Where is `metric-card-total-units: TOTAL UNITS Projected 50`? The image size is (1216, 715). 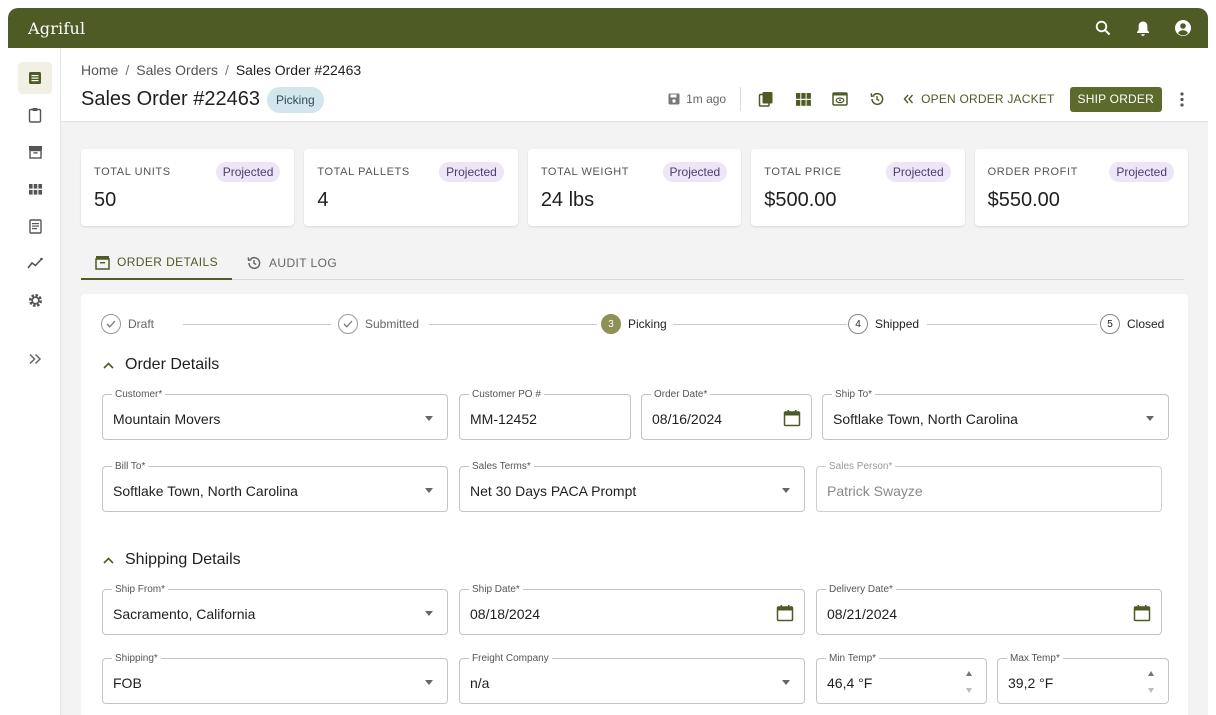
metric-card-total-units: TOTAL UNITS Projected 50 is located at coordinates (188, 187).